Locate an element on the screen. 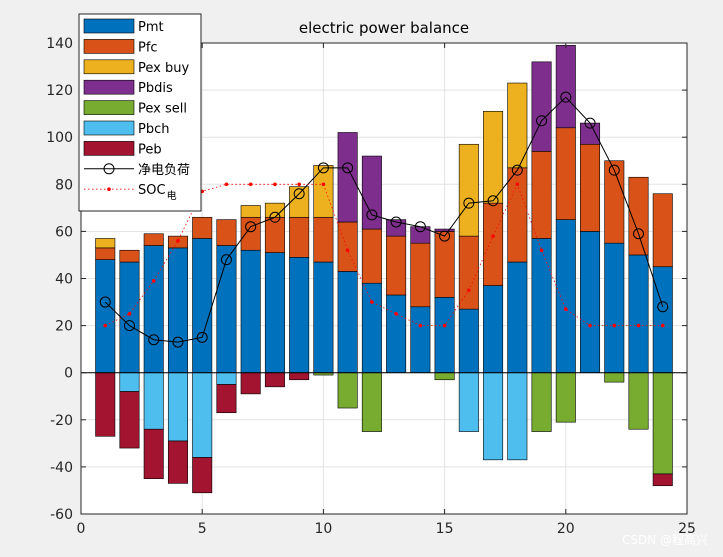  legend-label: Pex sell is located at coordinates (162, 109).